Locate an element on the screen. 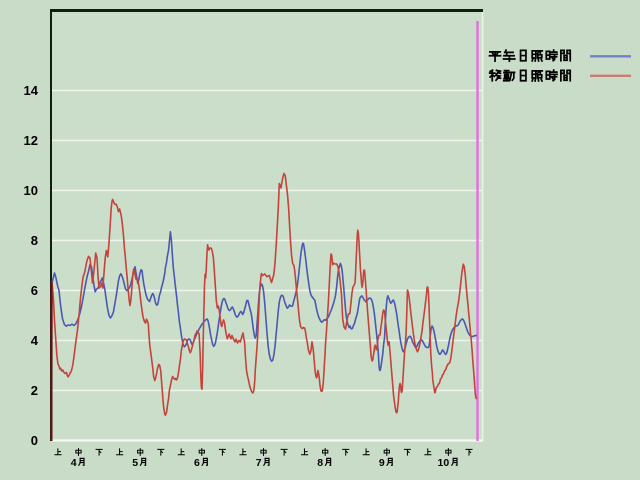 This screenshot has height=480, width=640. svg-text: 2 is located at coordinates (34, 390).